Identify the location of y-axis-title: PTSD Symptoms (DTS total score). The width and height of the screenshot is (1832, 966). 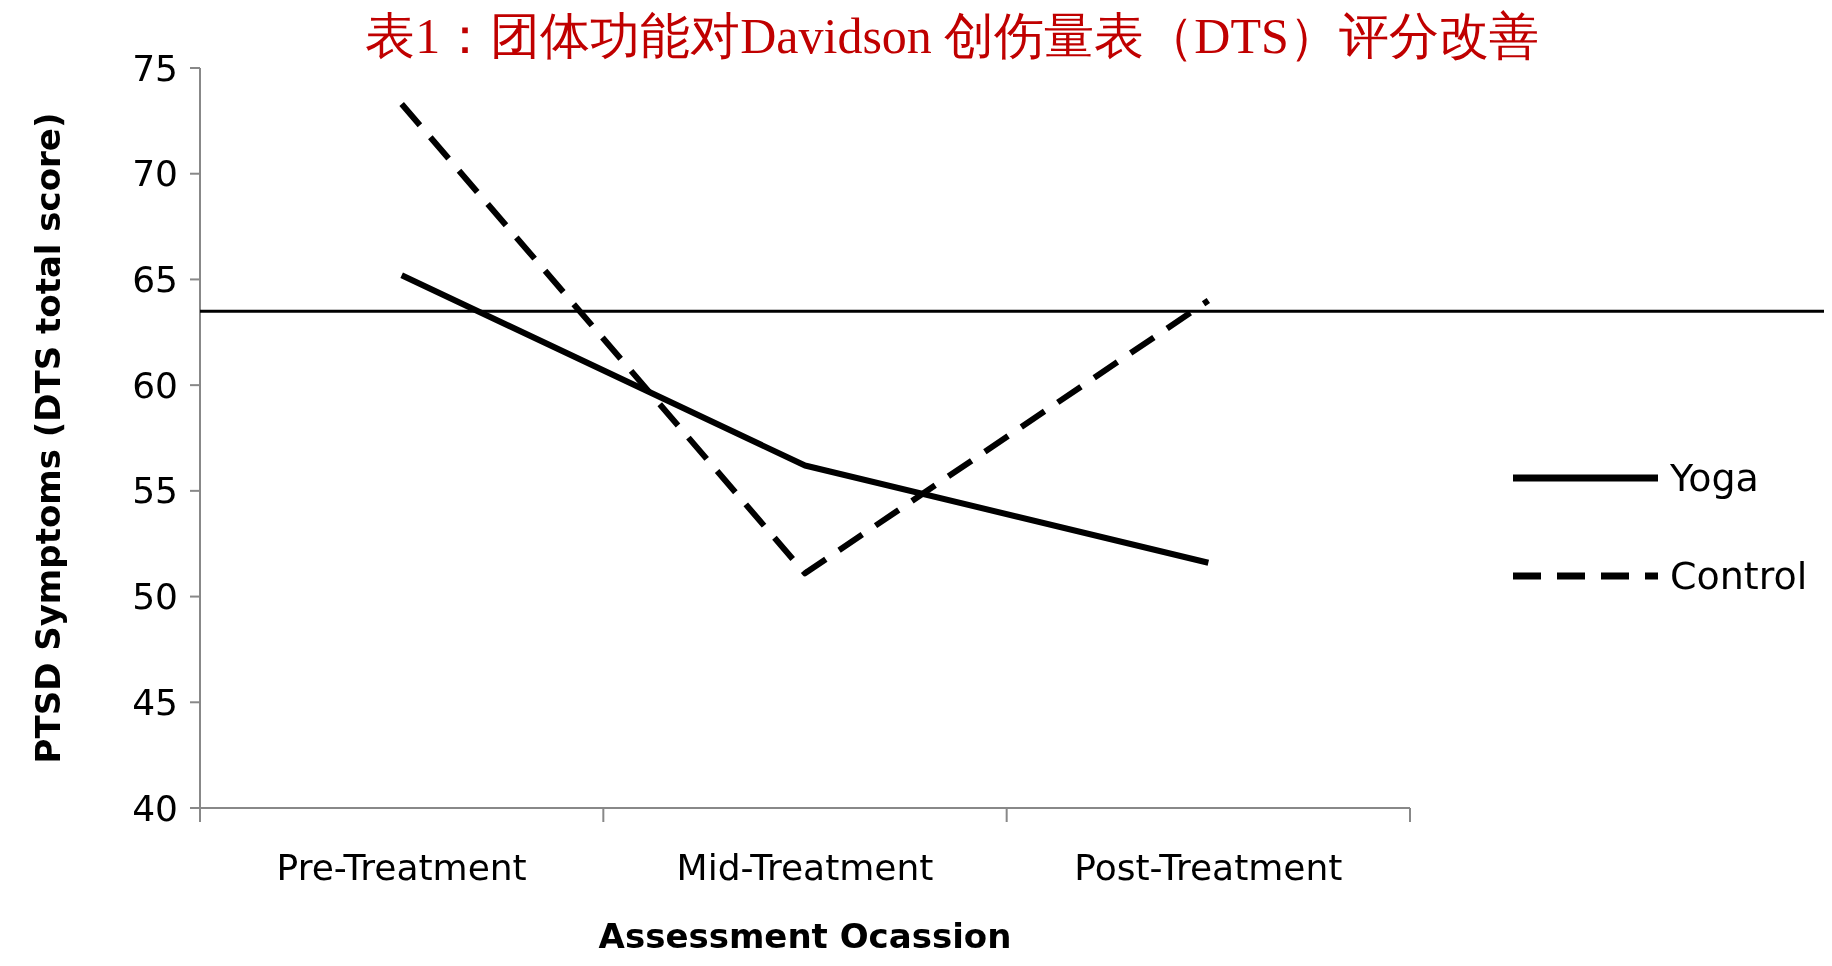
(48, 438).